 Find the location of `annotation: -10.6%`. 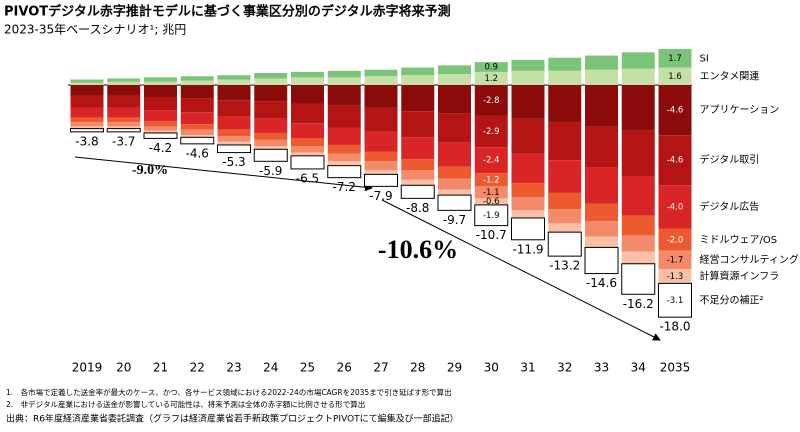

annotation: -10.6% is located at coordinates (418, 249).